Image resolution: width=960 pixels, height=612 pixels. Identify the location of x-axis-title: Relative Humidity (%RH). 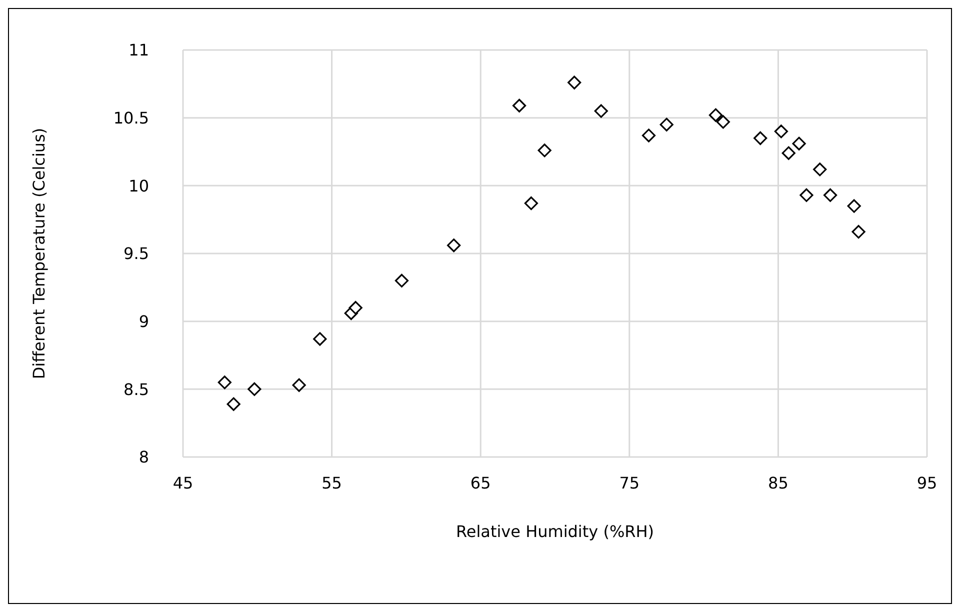
(555, 531).